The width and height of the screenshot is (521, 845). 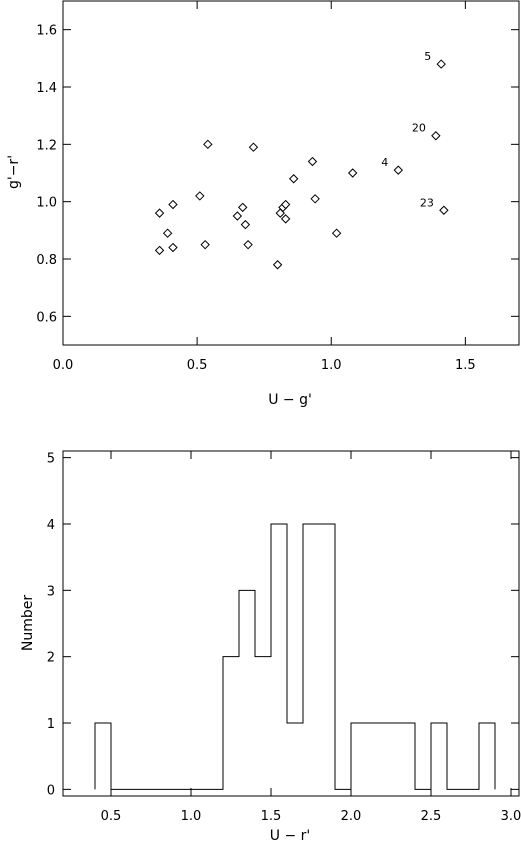 What do you see at coordinates (511, 816) in the screenshot?
I see `histogram-x-tick-label: 3.0` at bounding box center [511, 816].